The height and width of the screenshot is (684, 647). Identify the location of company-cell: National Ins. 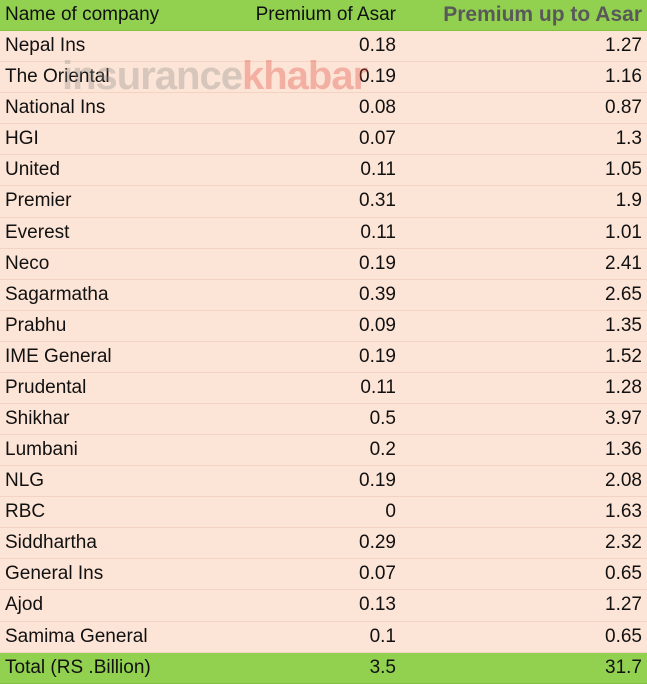
(55, 108).